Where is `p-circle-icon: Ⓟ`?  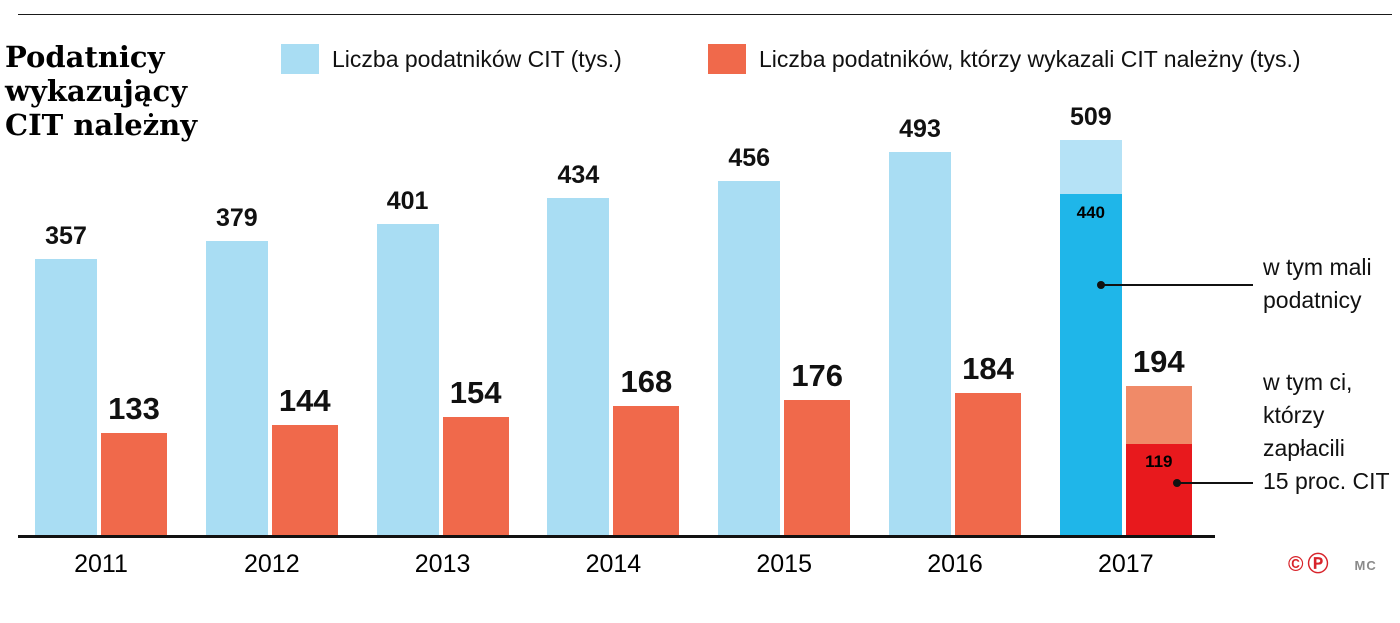
p-circle-icon: Ⓟ is located at coordinates (1318, 564).